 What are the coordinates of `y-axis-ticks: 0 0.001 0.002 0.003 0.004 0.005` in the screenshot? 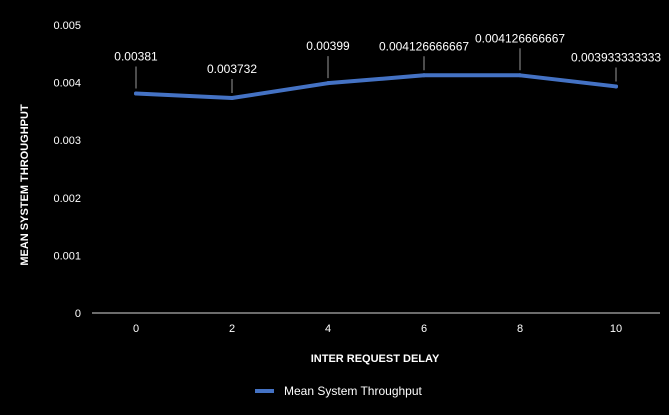 It's located at (67, 170).